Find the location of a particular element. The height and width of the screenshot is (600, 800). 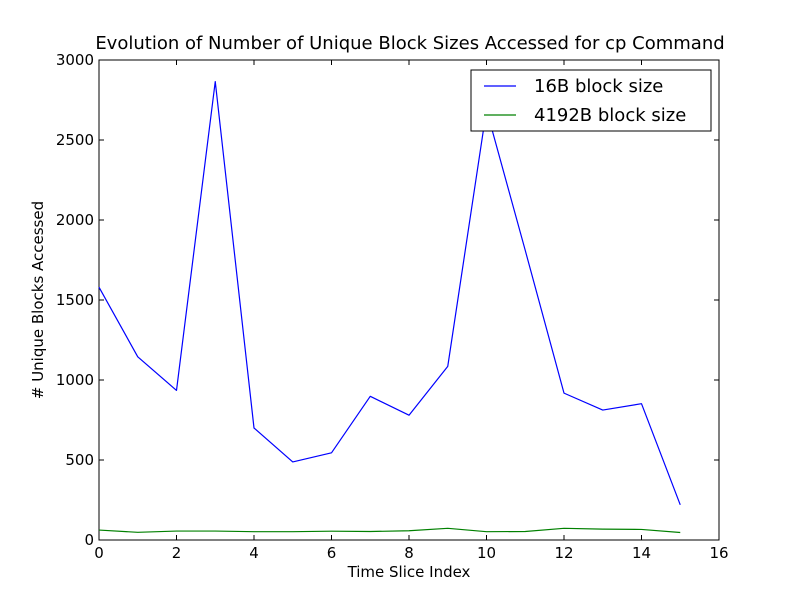

x-tick-label: 8 is located at coordinates (409, 553).